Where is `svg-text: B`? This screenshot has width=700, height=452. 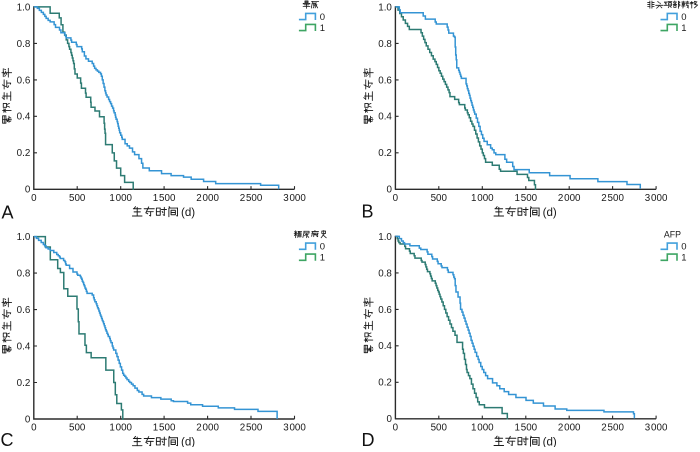 svg-text: B is located at coordinates (368, 212).